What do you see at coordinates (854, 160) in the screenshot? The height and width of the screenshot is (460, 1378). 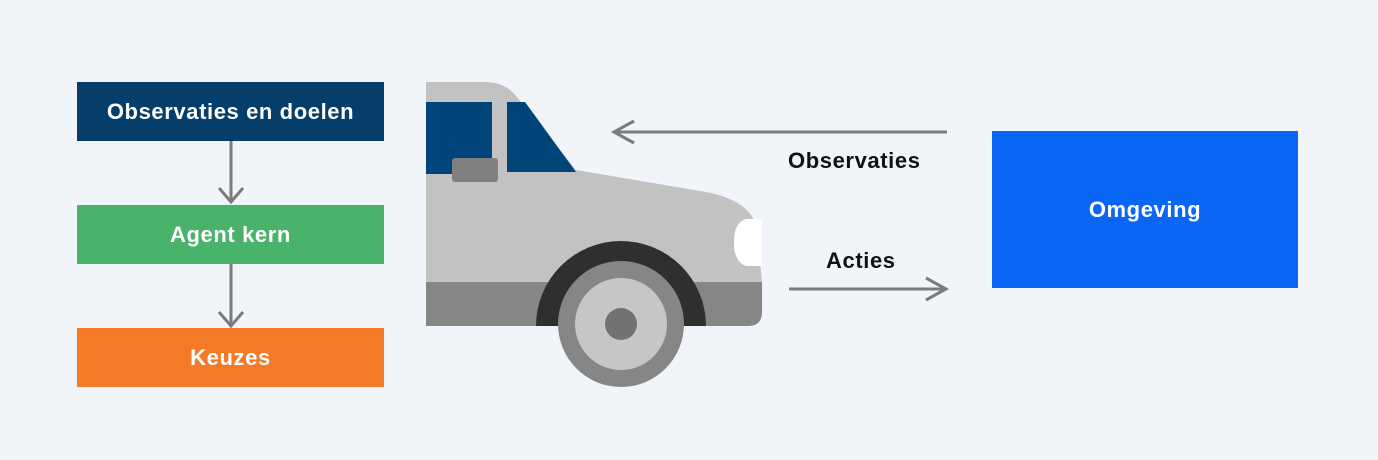 I see `observations-flow-label: Observaties` at bounding box center [854, 160].